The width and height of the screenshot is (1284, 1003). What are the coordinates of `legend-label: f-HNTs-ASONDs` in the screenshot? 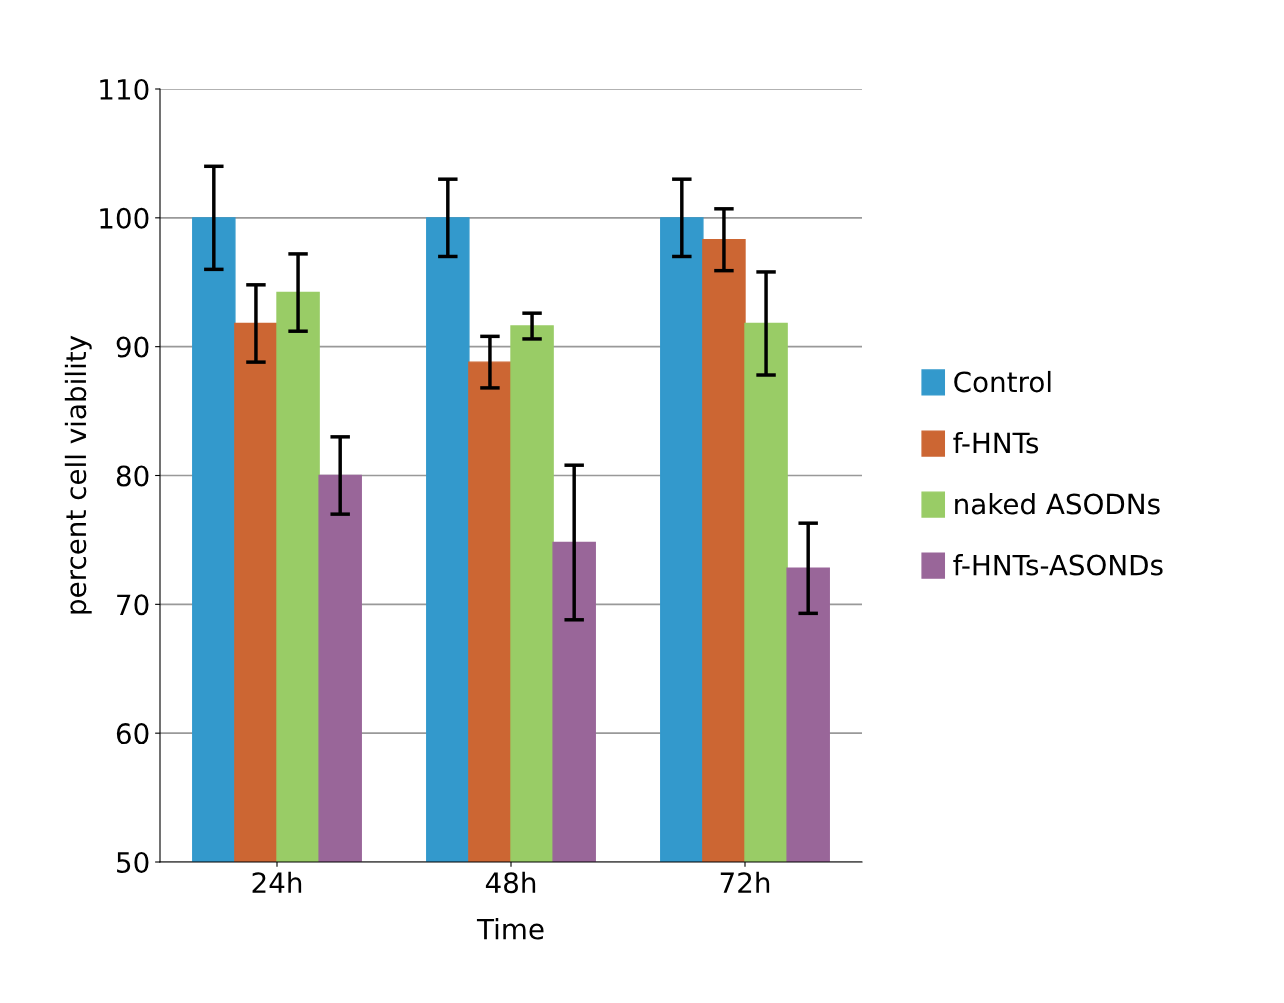 It's located at (1058, 565).